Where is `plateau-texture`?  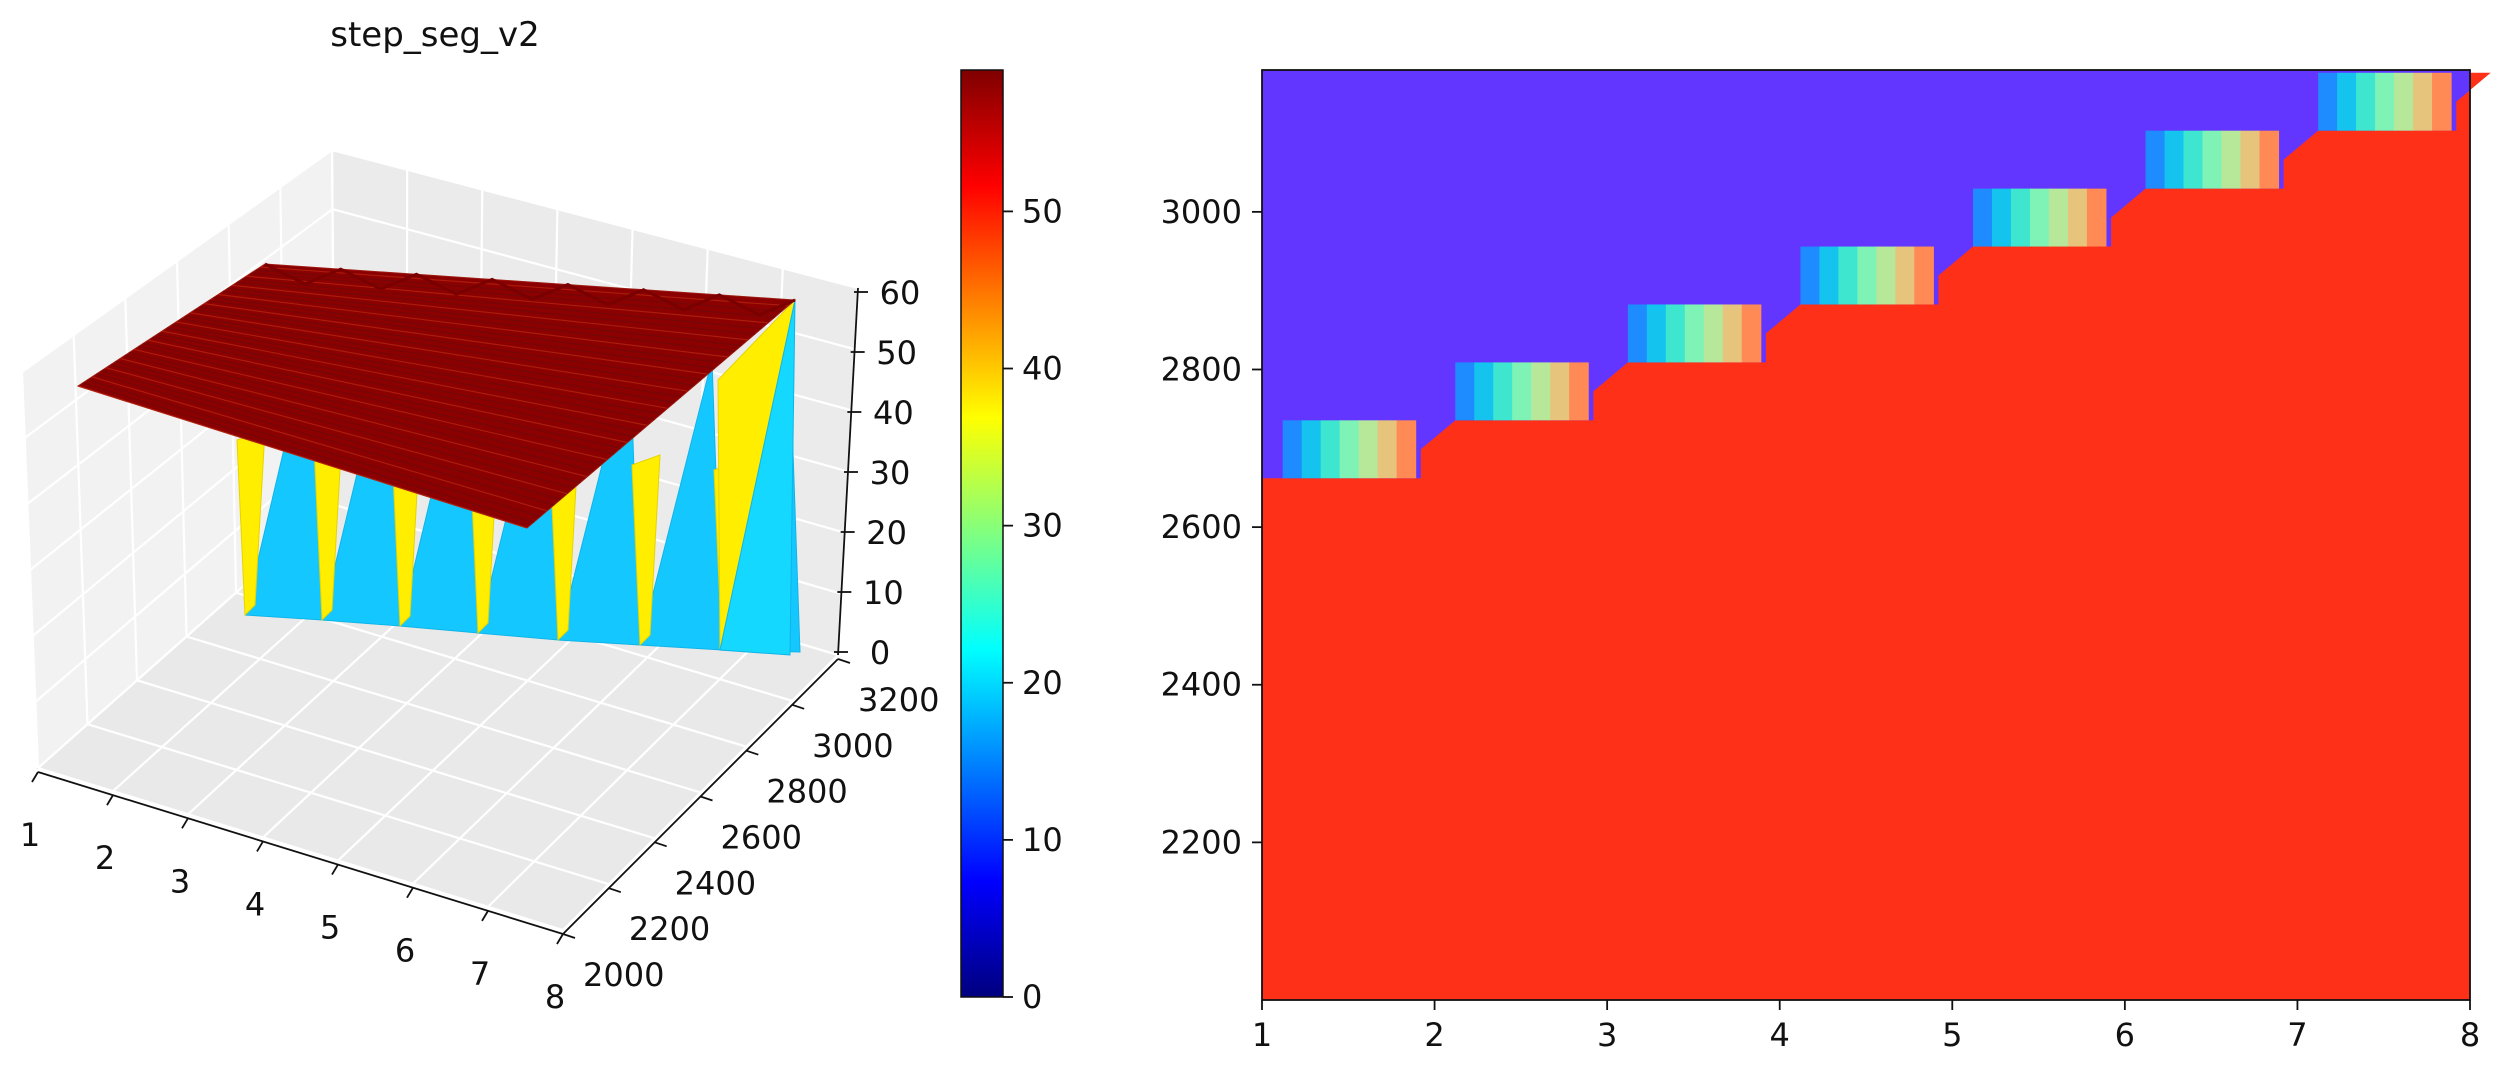 plateau-texture is located at coordinates (436, 395).